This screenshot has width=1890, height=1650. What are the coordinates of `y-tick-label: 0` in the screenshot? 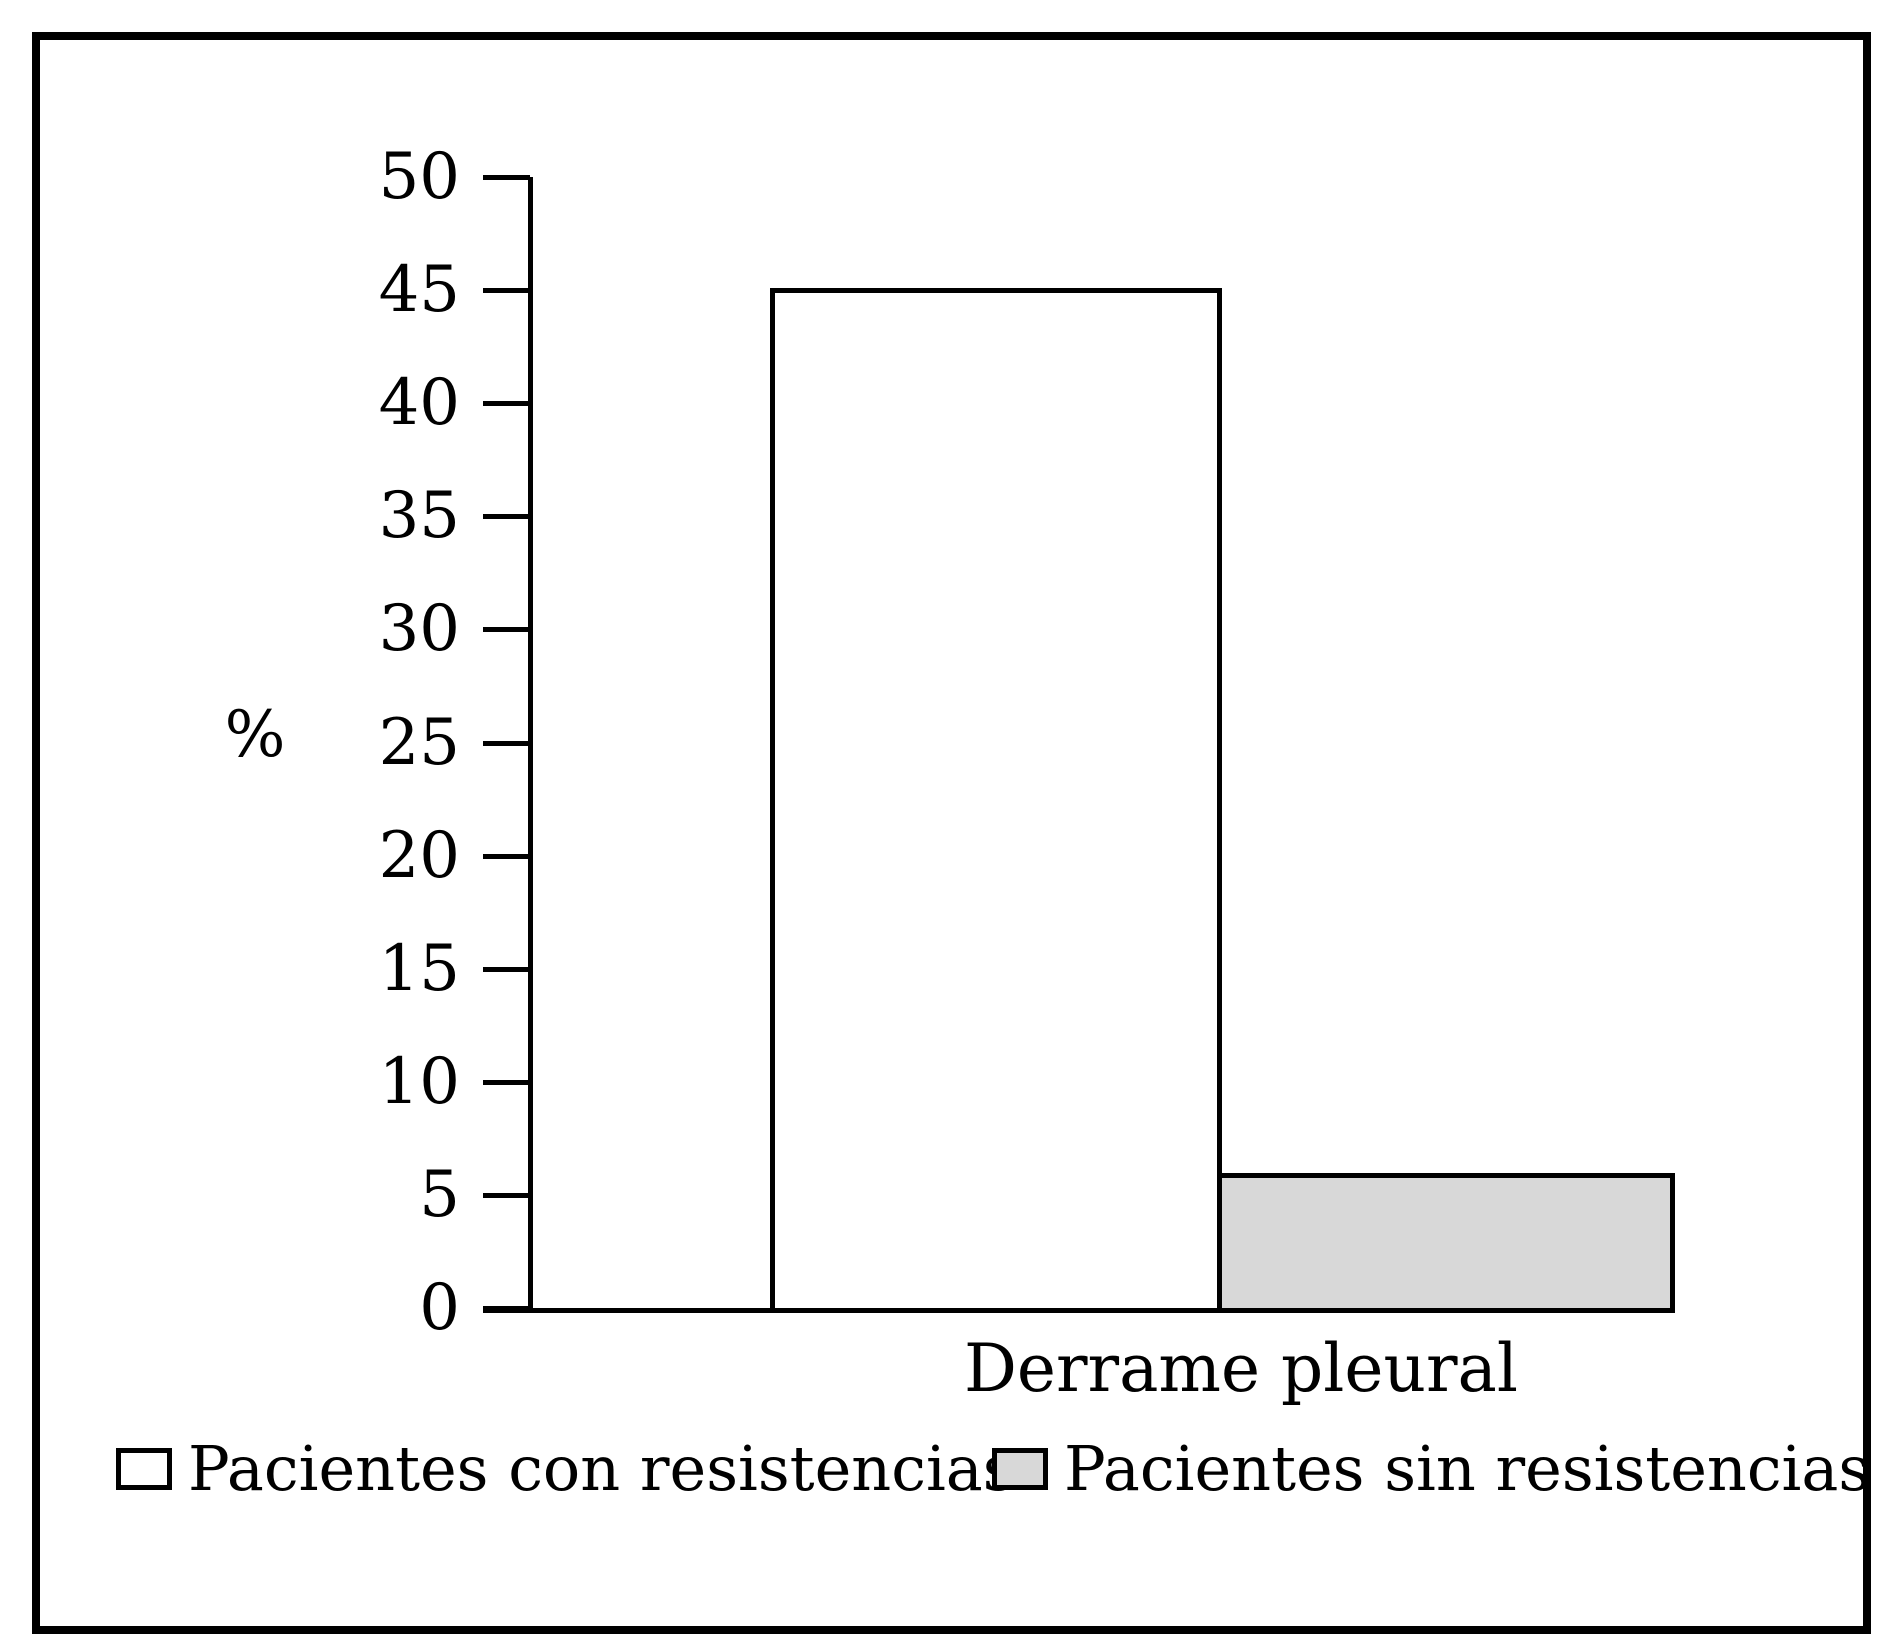 It's located at (439, 1308).